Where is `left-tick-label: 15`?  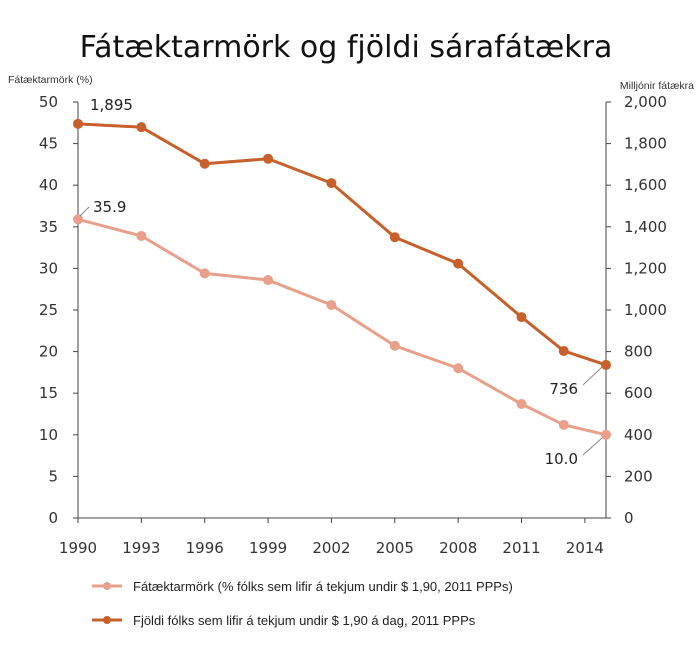 left-tick-label: 15 is located at coordinates (48, 393).